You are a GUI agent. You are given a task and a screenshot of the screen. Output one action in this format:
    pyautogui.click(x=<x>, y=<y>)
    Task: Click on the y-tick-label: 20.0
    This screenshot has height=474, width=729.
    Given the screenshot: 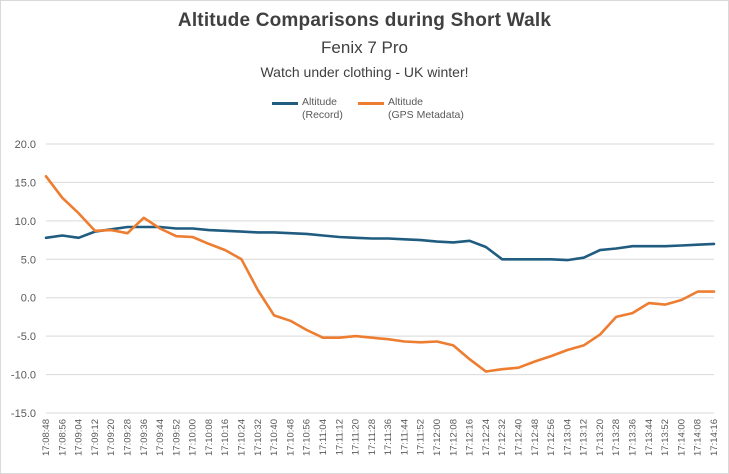 What is the action you would take?
    pyautogui.click(x=25, y=145)
    